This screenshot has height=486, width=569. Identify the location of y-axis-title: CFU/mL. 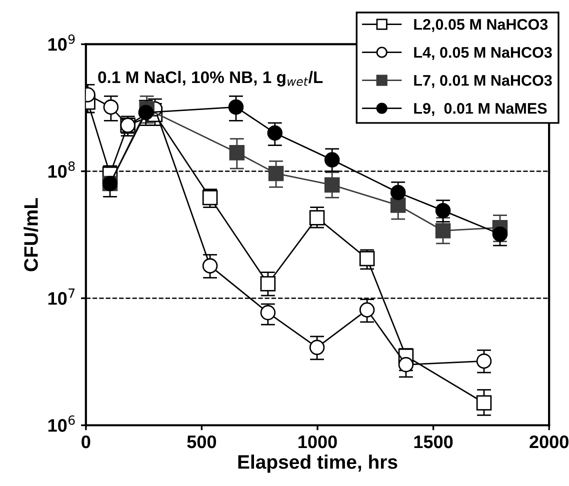
(31, 235).